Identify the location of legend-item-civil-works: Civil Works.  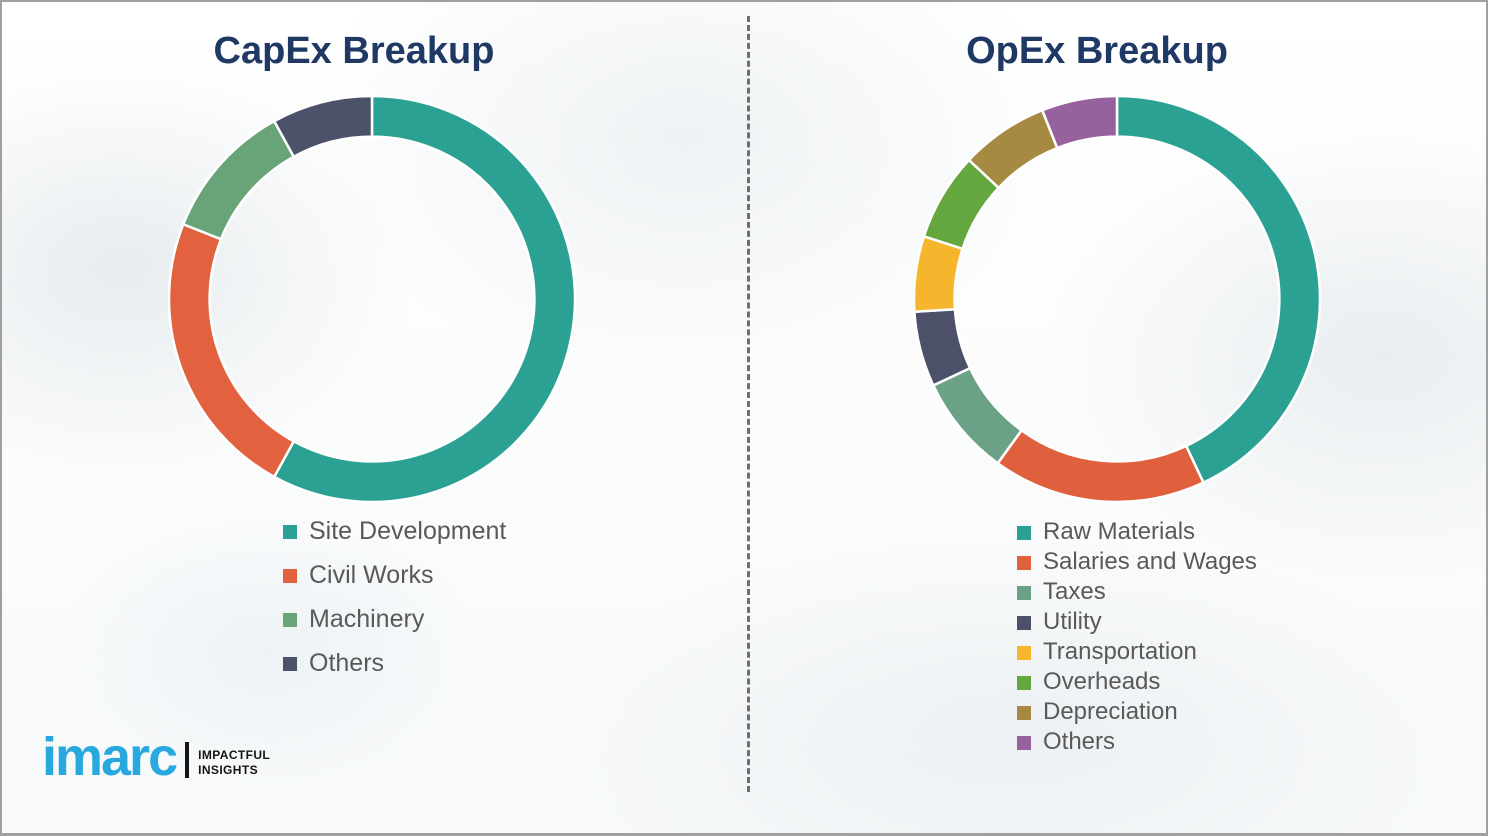
(394, 575).